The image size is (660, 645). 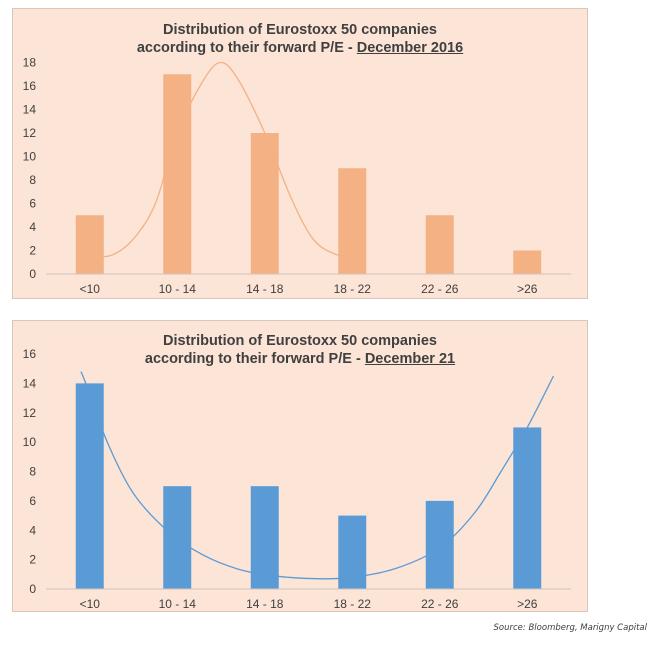 I want to click on bar-18 - 22, so click(x=352, y=221).